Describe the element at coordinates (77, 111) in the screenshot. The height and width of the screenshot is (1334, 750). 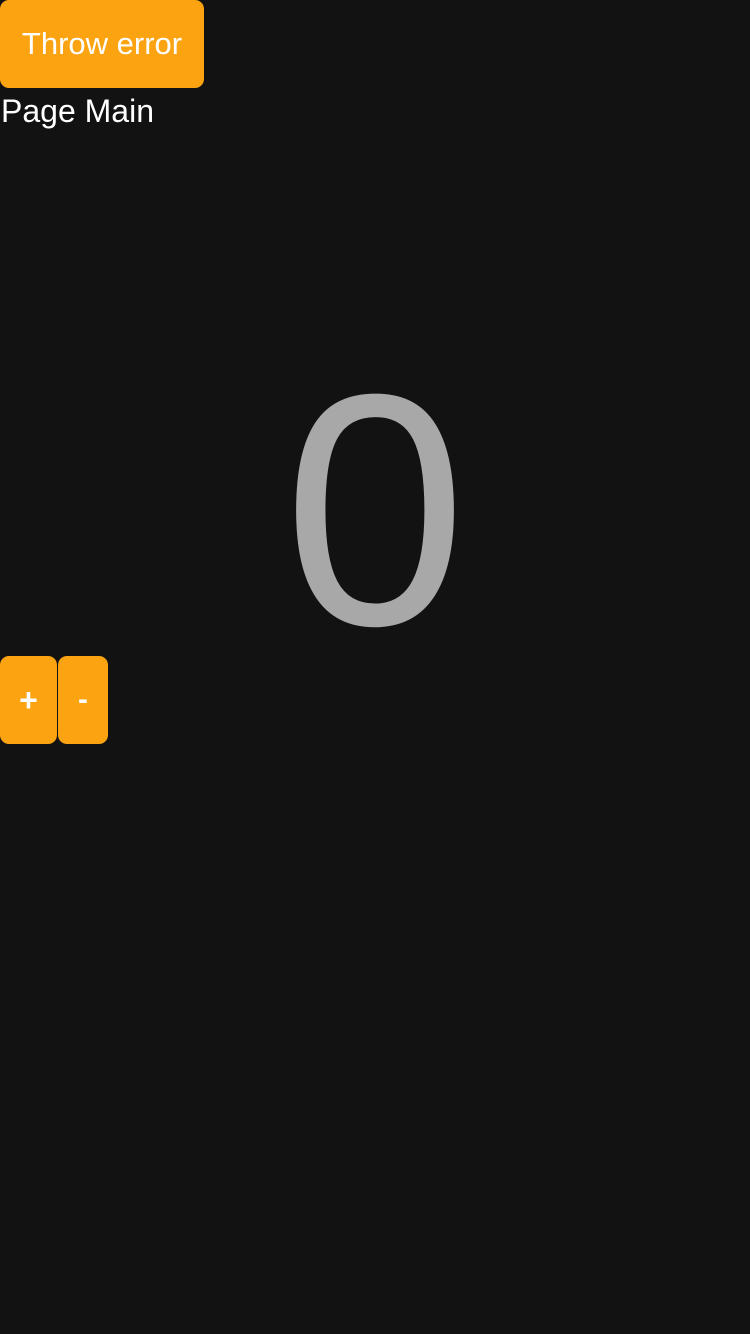
I see `page-title: Page Main` at that location.